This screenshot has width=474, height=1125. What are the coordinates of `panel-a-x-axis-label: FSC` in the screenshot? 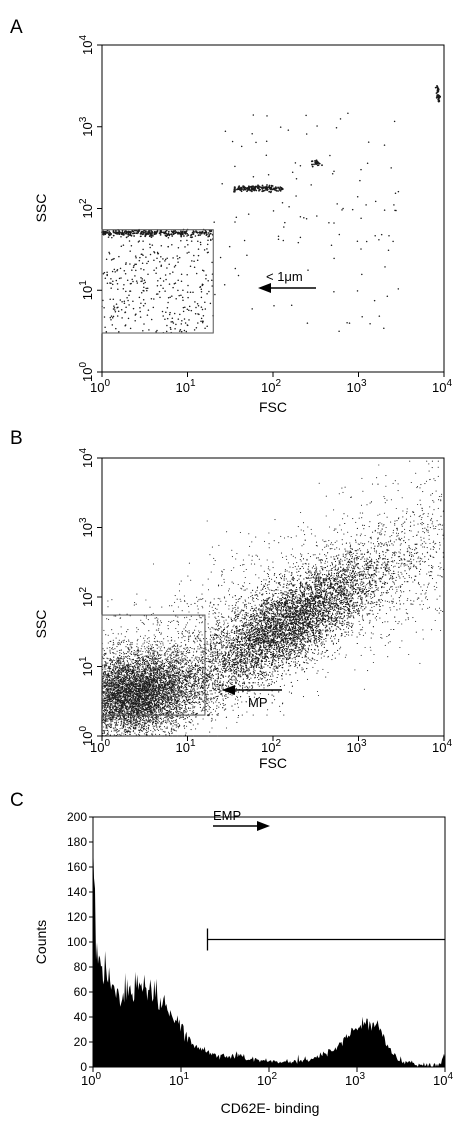 It's located at (273, 407).